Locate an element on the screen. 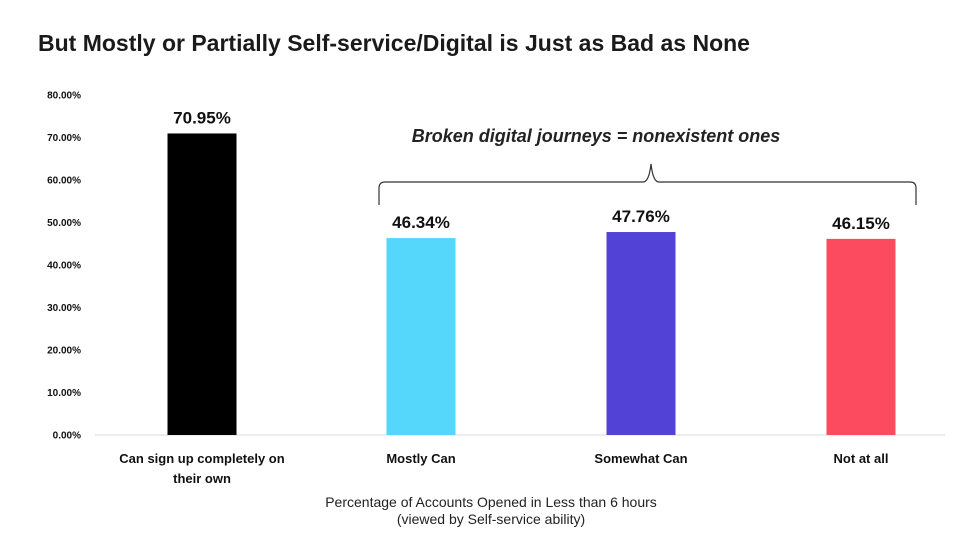 The height and width of the screenshot is (540, 960). y-tick-label: 70.00% is located at coordinates (64, 138).